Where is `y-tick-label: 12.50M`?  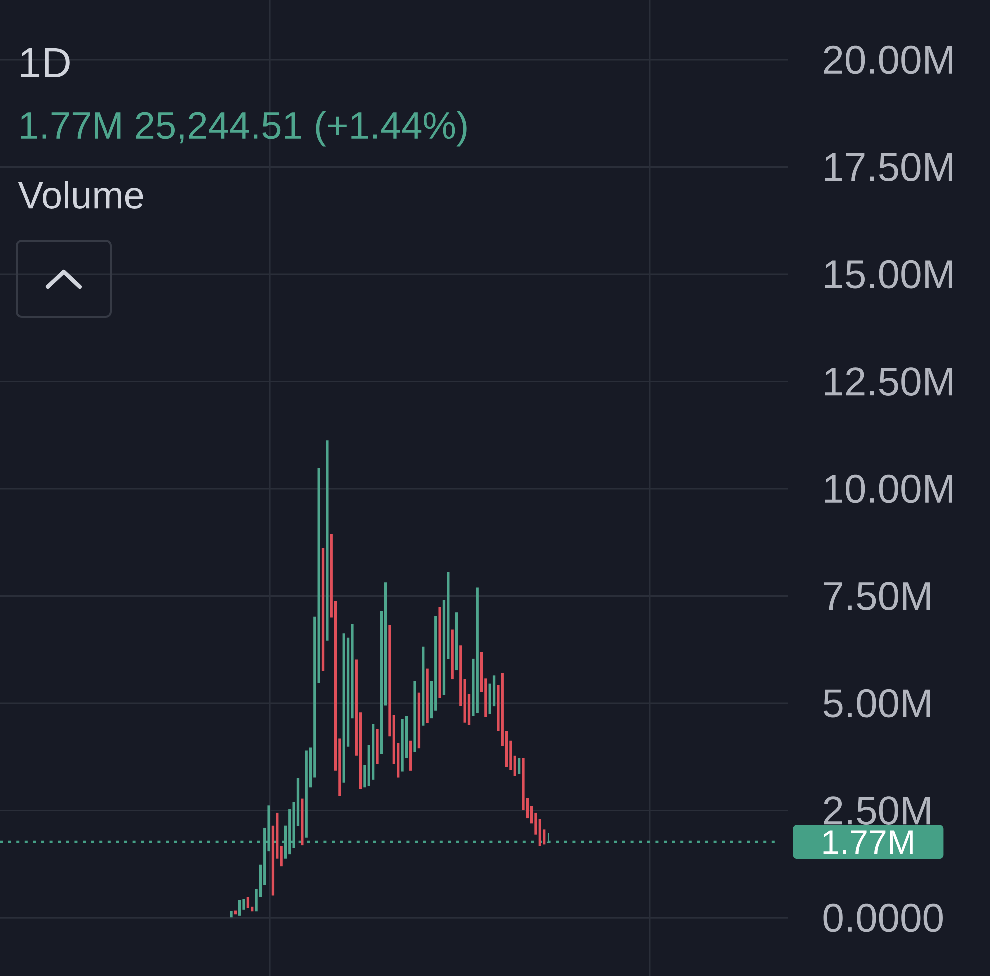 y-tick-label: 12.50M is located at coordinates (888, 382).